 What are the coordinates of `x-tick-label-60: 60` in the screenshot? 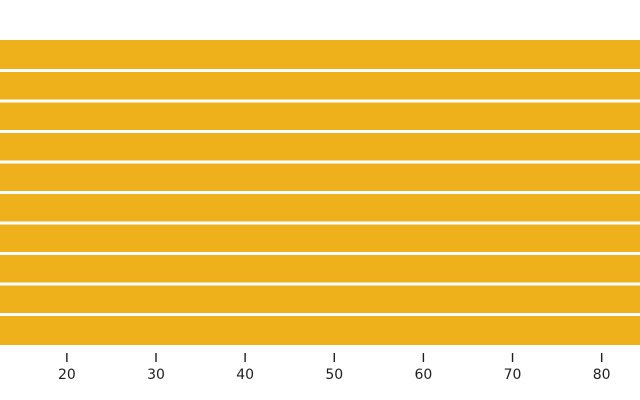 It's located at (423, 375).